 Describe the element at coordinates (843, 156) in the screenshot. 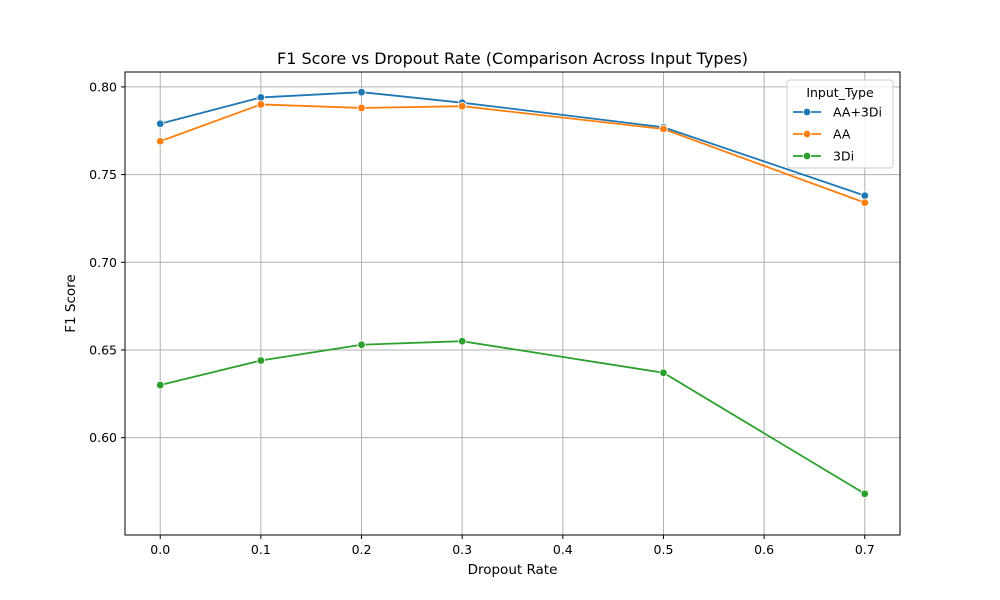

I see `legend-label: 3Di` at that location.